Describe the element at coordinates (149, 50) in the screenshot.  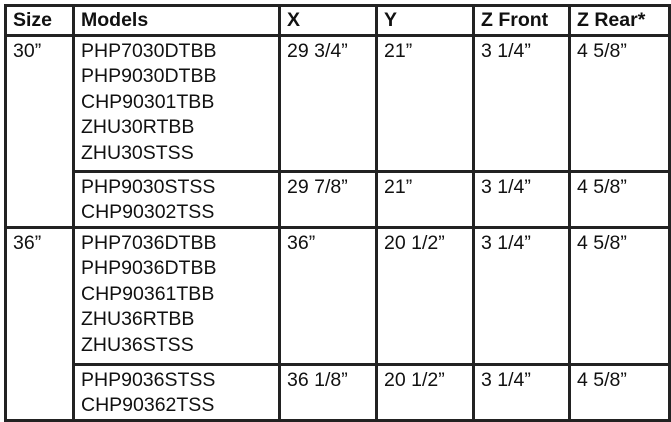
I see `model-number: PHP7030DTBB` at that location.